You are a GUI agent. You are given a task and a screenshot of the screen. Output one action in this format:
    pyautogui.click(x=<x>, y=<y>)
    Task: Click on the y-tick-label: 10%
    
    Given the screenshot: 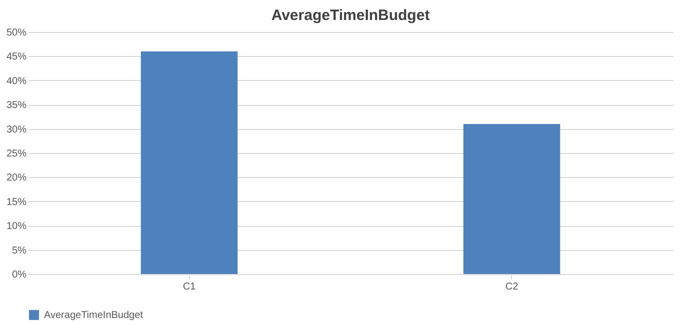 What is the action you would take?
    pyautogui.click(x=16, y=226)
    